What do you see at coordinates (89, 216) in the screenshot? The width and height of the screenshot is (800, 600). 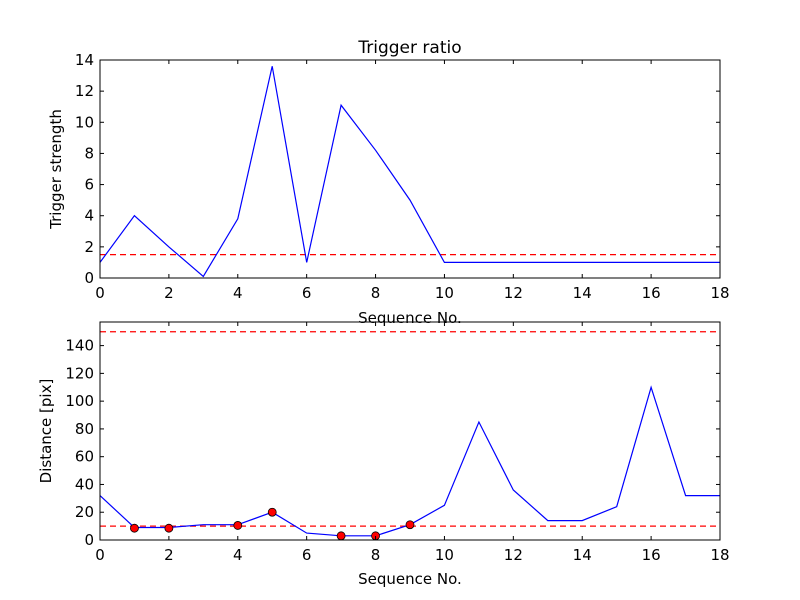 I see `y-tick-label: 4` at bounding box center [89, 216].